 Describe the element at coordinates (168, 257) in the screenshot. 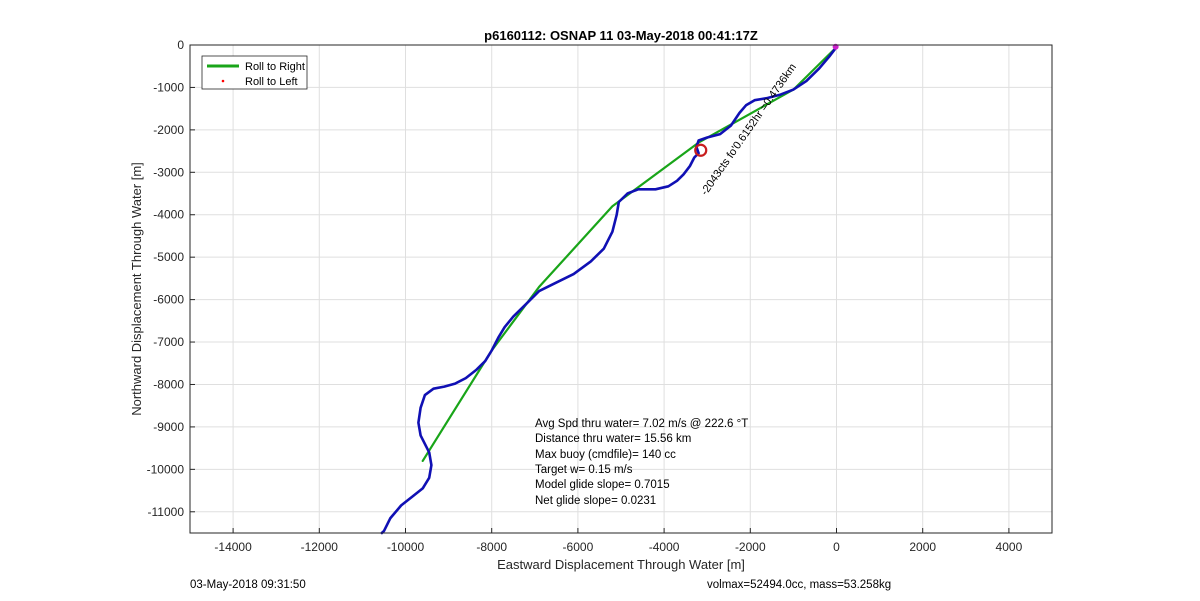

I see `y-tick-label: -5000` at that location.